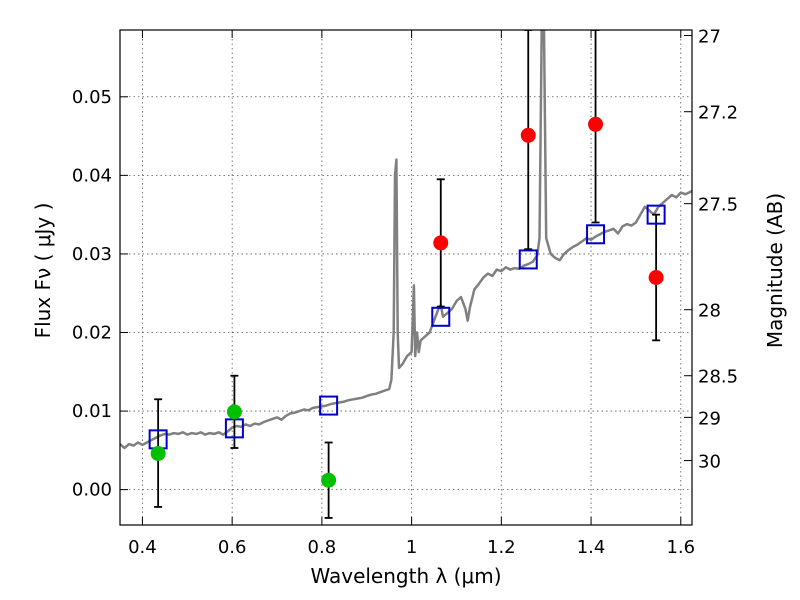 The height and width of the screenshot is (600, 800). I want to click on y-tick-label: 0.01, so click(92, 411).